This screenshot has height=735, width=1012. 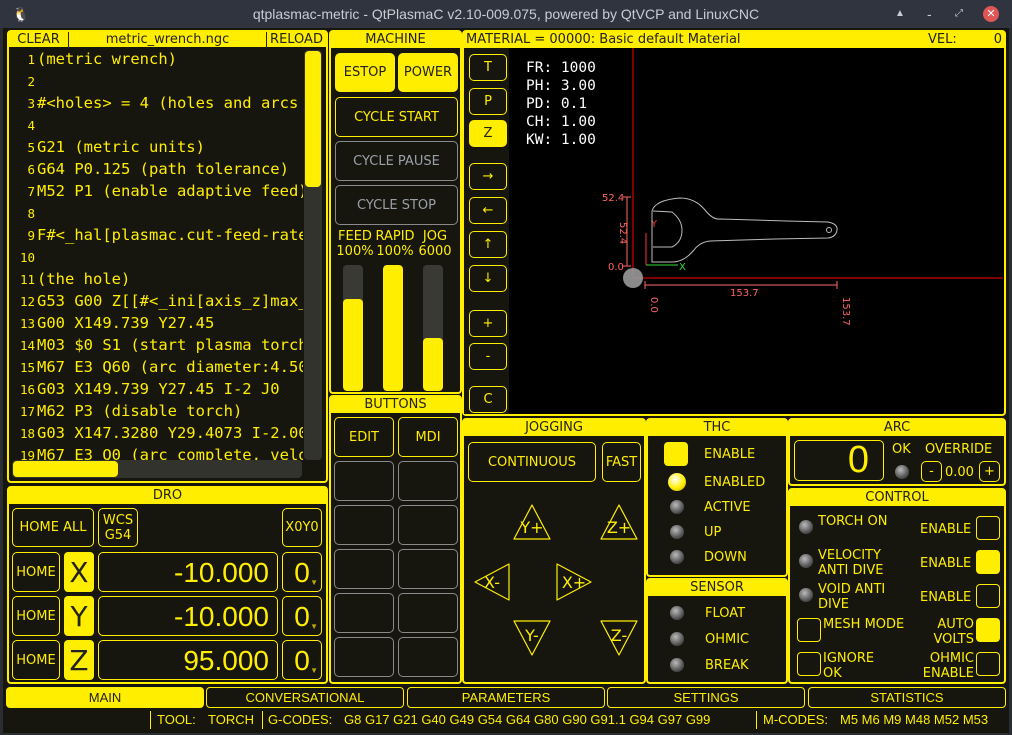 I want to click on arc-ok-led, so click(x=902, y=472).